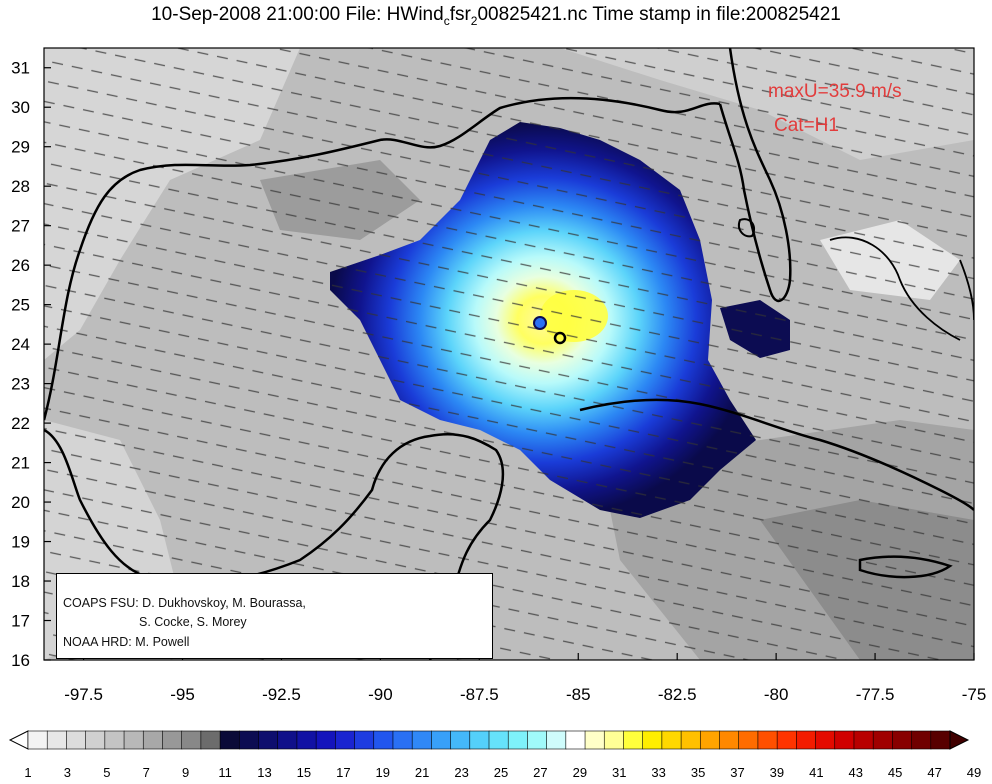  Describe the element at coordinates (905, 567) in the screenshot. I see `coastline-jamaica` at that location.